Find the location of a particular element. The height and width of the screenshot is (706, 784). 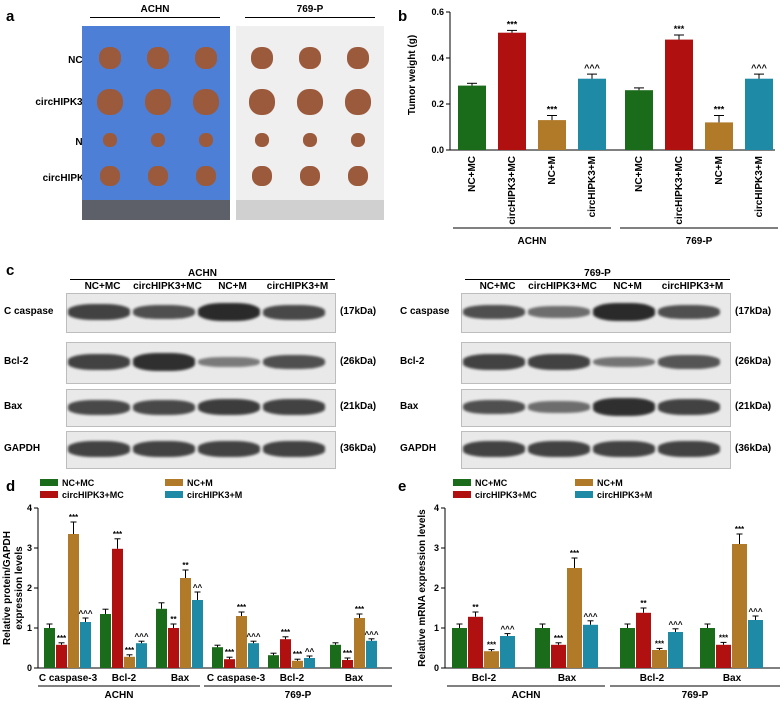

significance-label: ^^ is located at coordinates (198, 587).